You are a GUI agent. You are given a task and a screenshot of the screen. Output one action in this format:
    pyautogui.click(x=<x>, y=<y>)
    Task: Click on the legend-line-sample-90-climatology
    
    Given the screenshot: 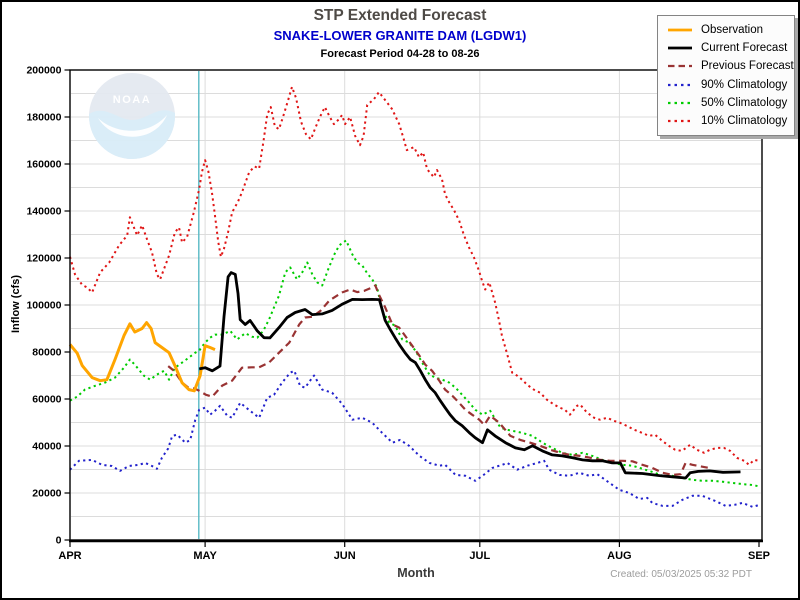 What is the action you would take?
    pyautogui.click(x=680, y=84)
    